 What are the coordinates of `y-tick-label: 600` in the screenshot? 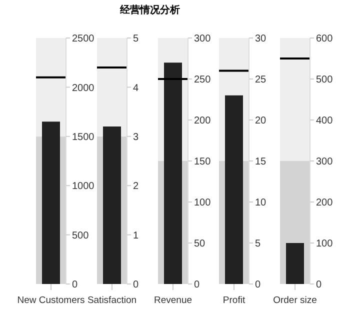 It's located at (325, 39).